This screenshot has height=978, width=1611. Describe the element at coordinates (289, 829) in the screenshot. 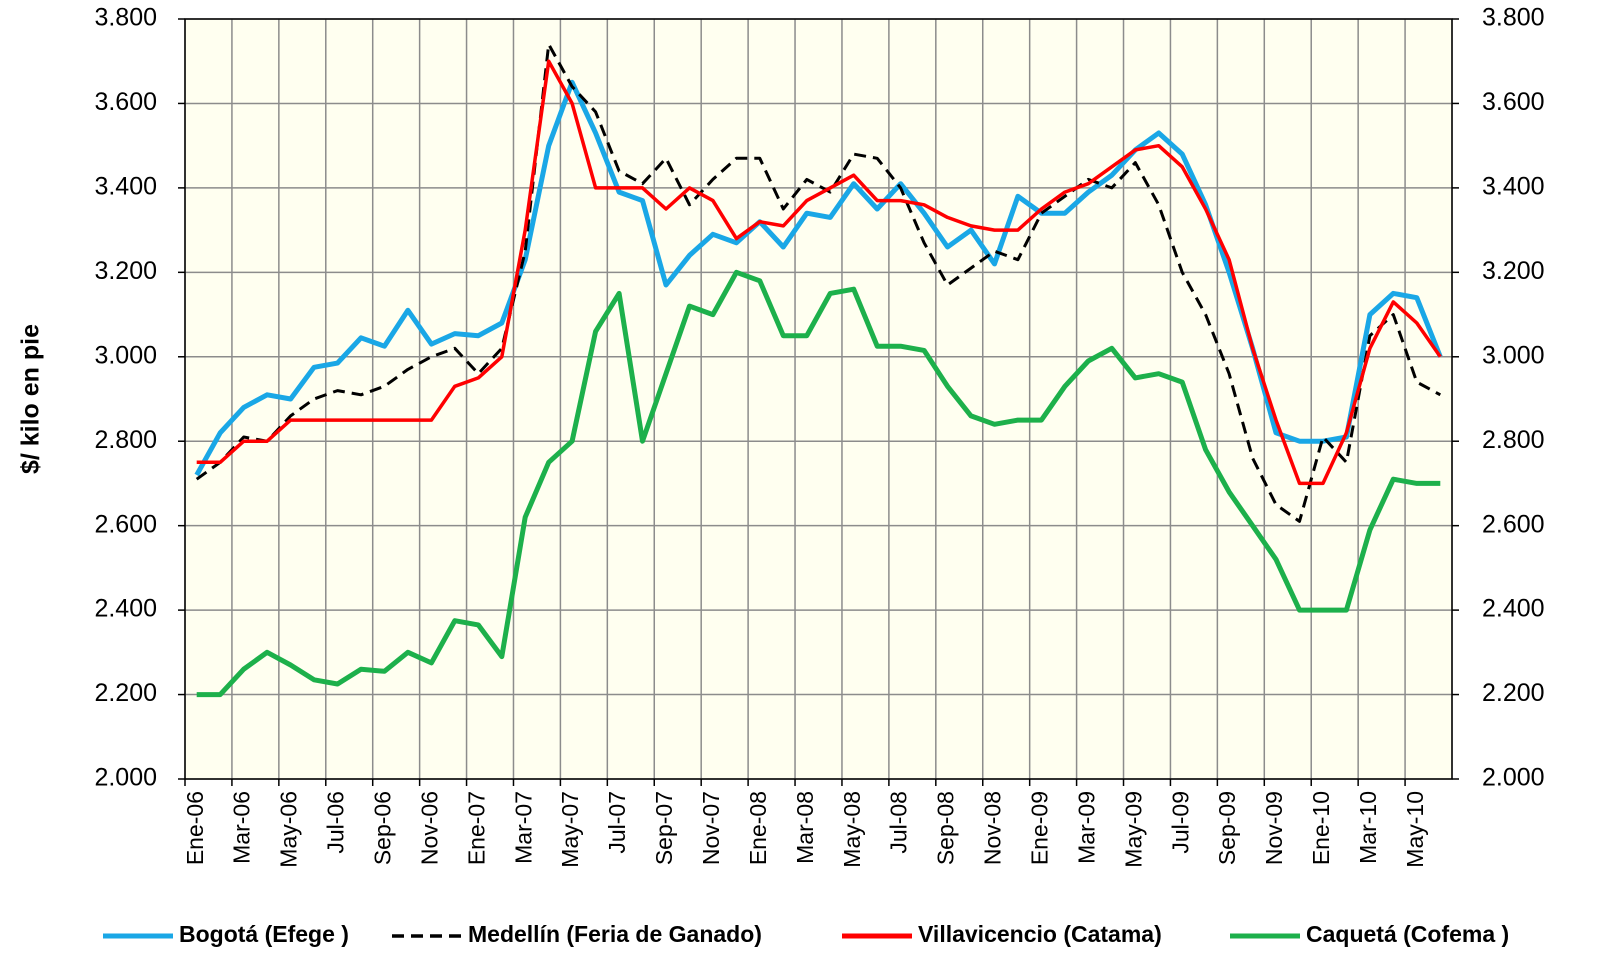

I see `x-tick-label: May-06` at that location.